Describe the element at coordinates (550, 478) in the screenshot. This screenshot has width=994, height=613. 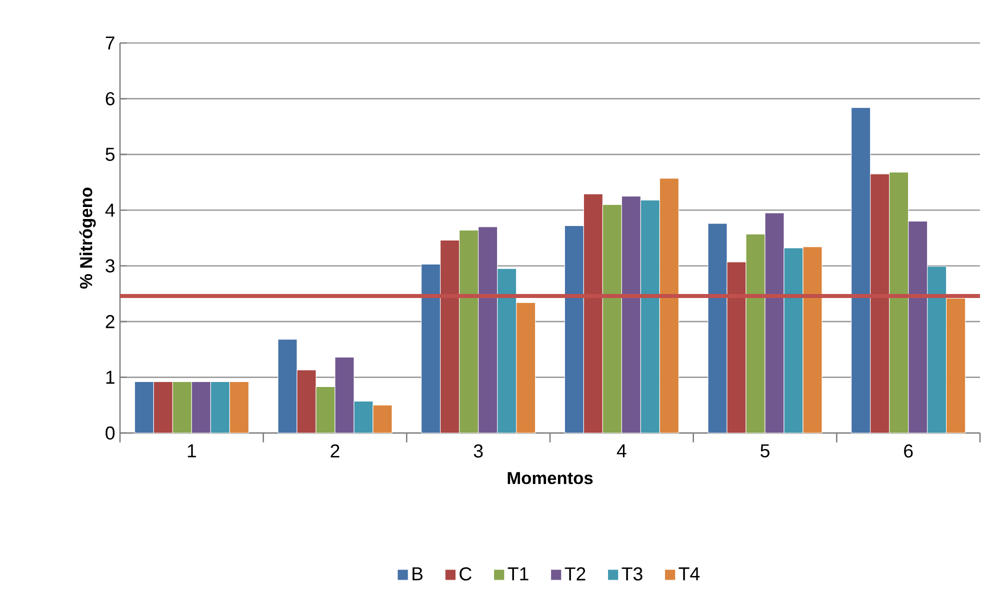
I see `x-axis-title: Momentos` at that location.